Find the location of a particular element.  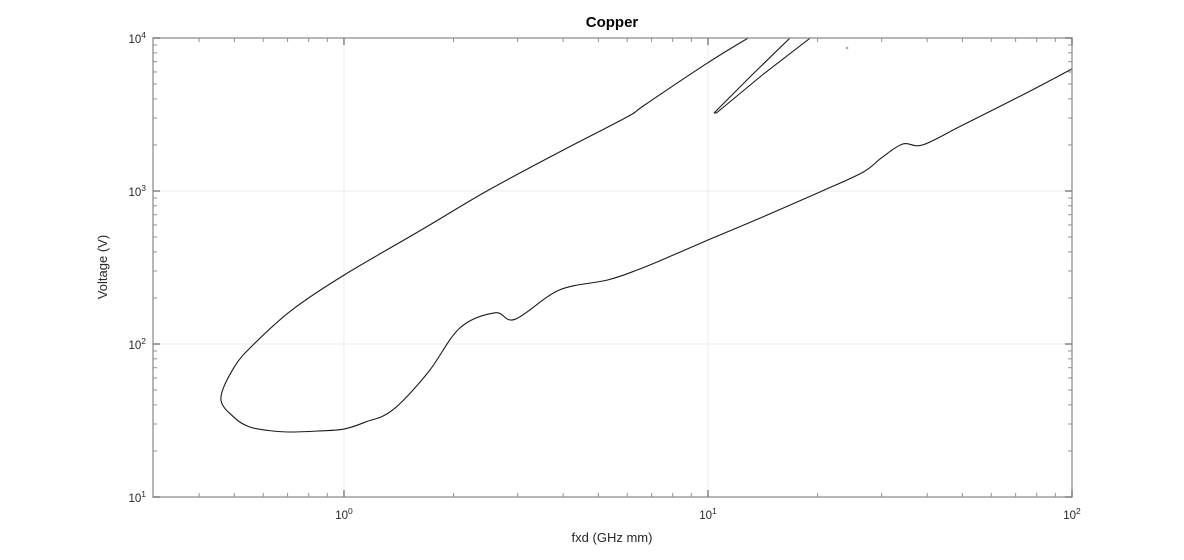

y-axis-label: Voltage (V) is located at coordinates (102, 267).